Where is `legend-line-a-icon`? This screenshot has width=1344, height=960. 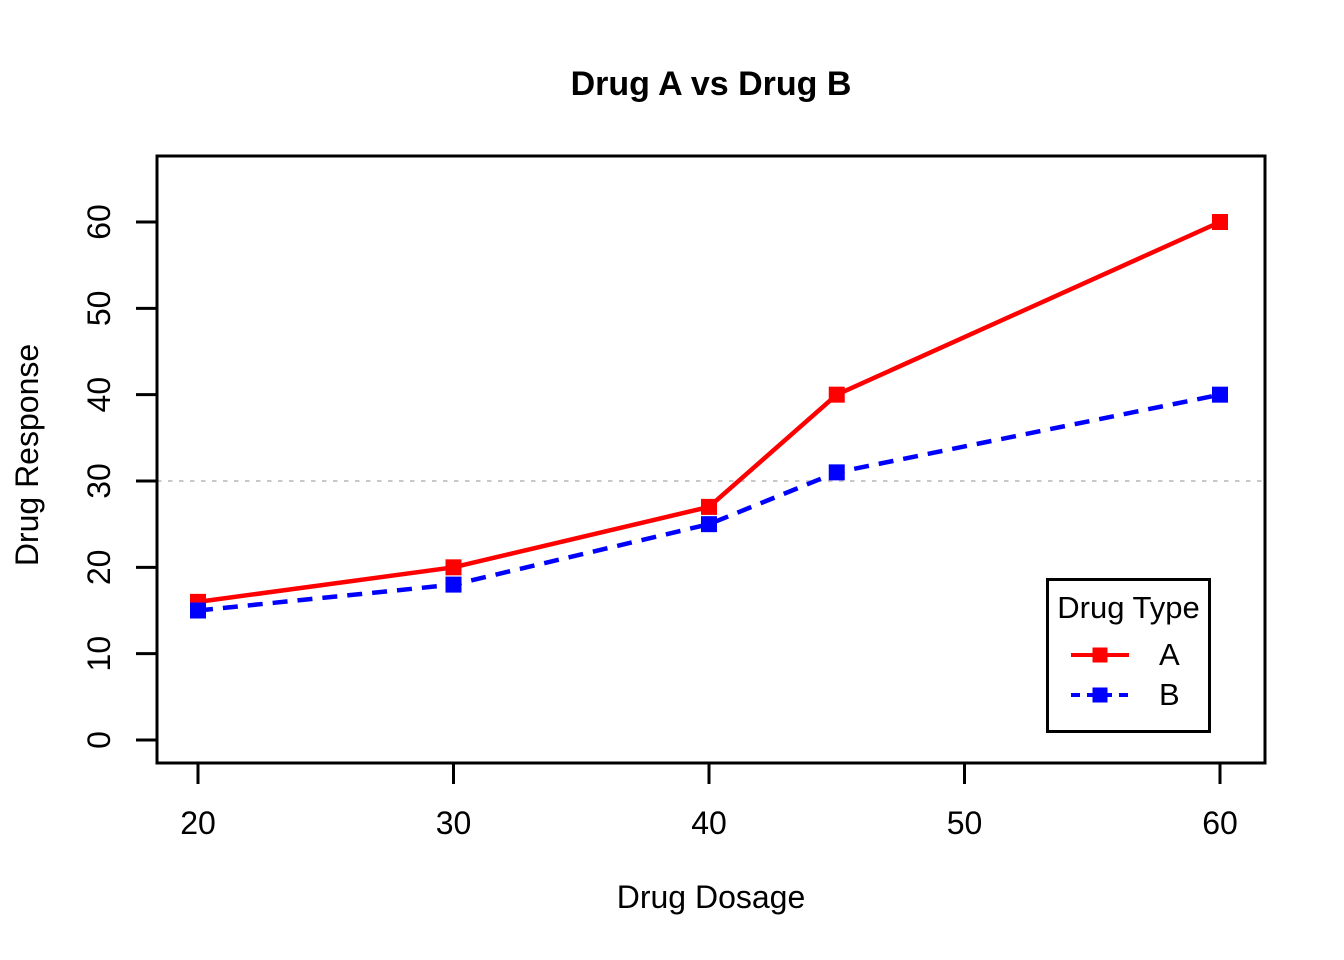 legend-line-a-icon is located at coordinates (1100, 655).